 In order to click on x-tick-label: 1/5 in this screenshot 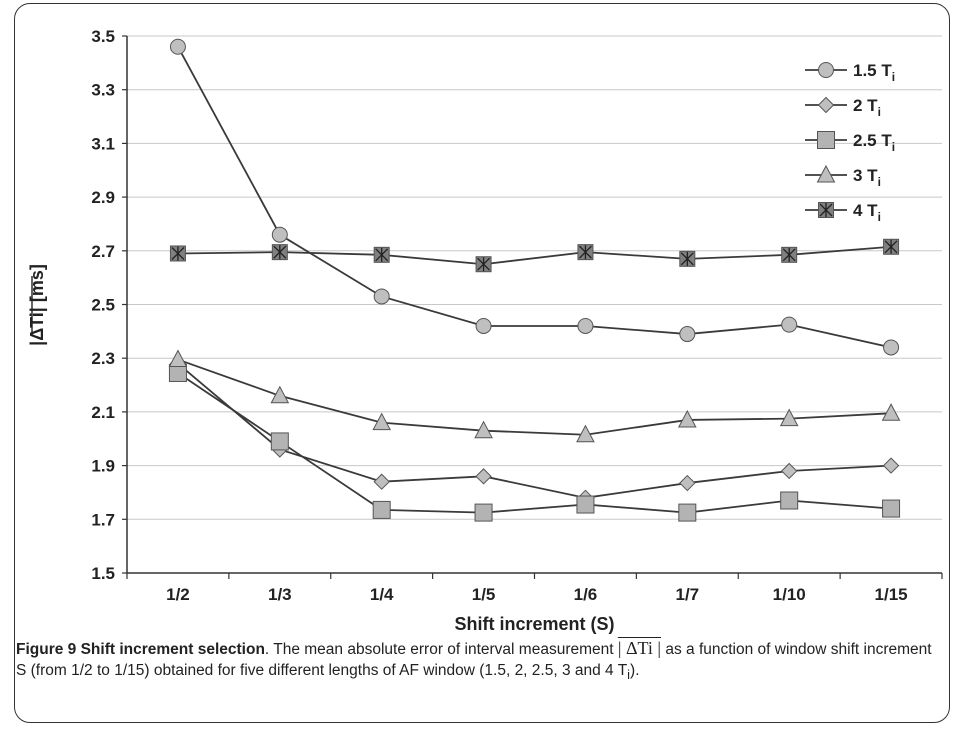, I will do `click(484, 594)`.